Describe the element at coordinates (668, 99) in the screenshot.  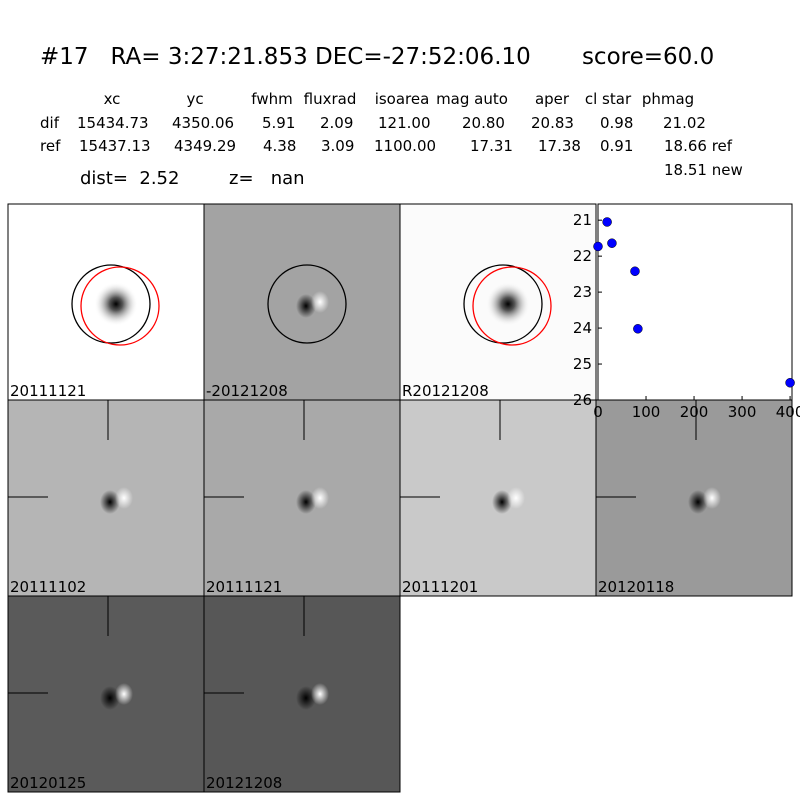
I see `column-header: phmag` at that location.